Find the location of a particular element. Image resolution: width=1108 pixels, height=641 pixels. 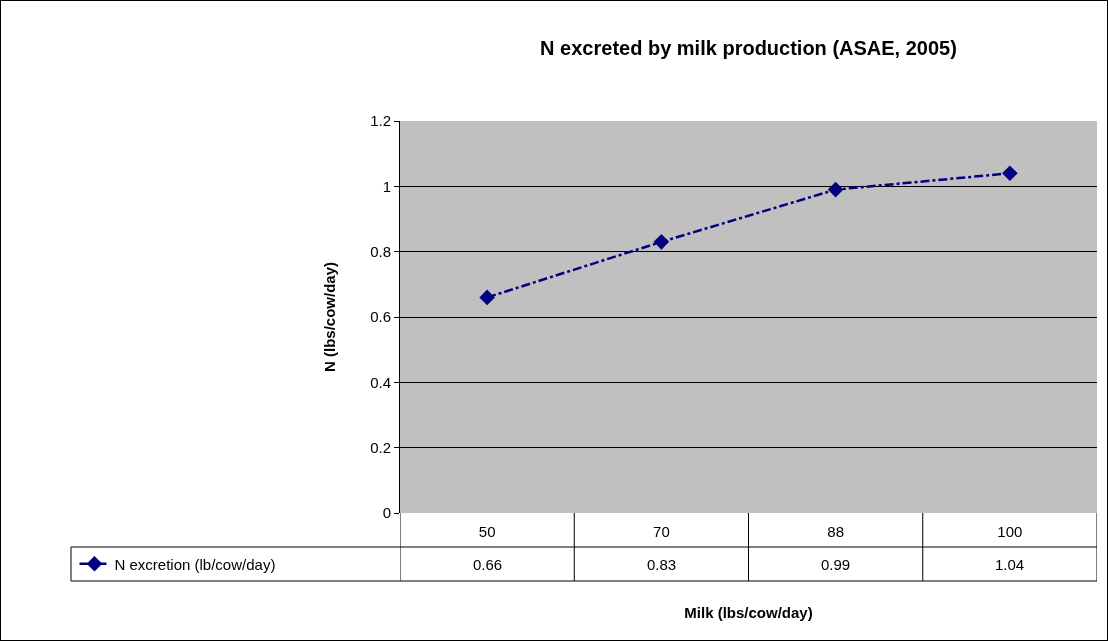

x-tick-label: 100 is located at coordinates (1010, 531).